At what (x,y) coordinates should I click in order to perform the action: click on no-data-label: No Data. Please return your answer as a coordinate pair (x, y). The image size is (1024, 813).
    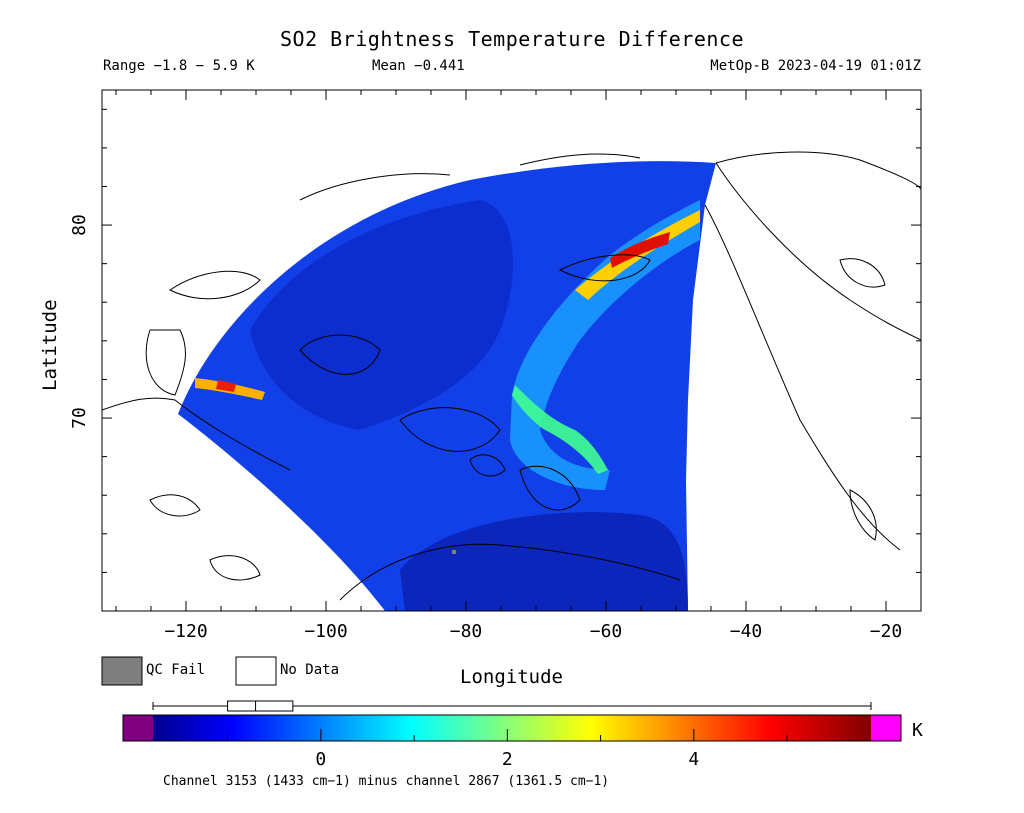
    Looking at the image, I should click on (310, 670).